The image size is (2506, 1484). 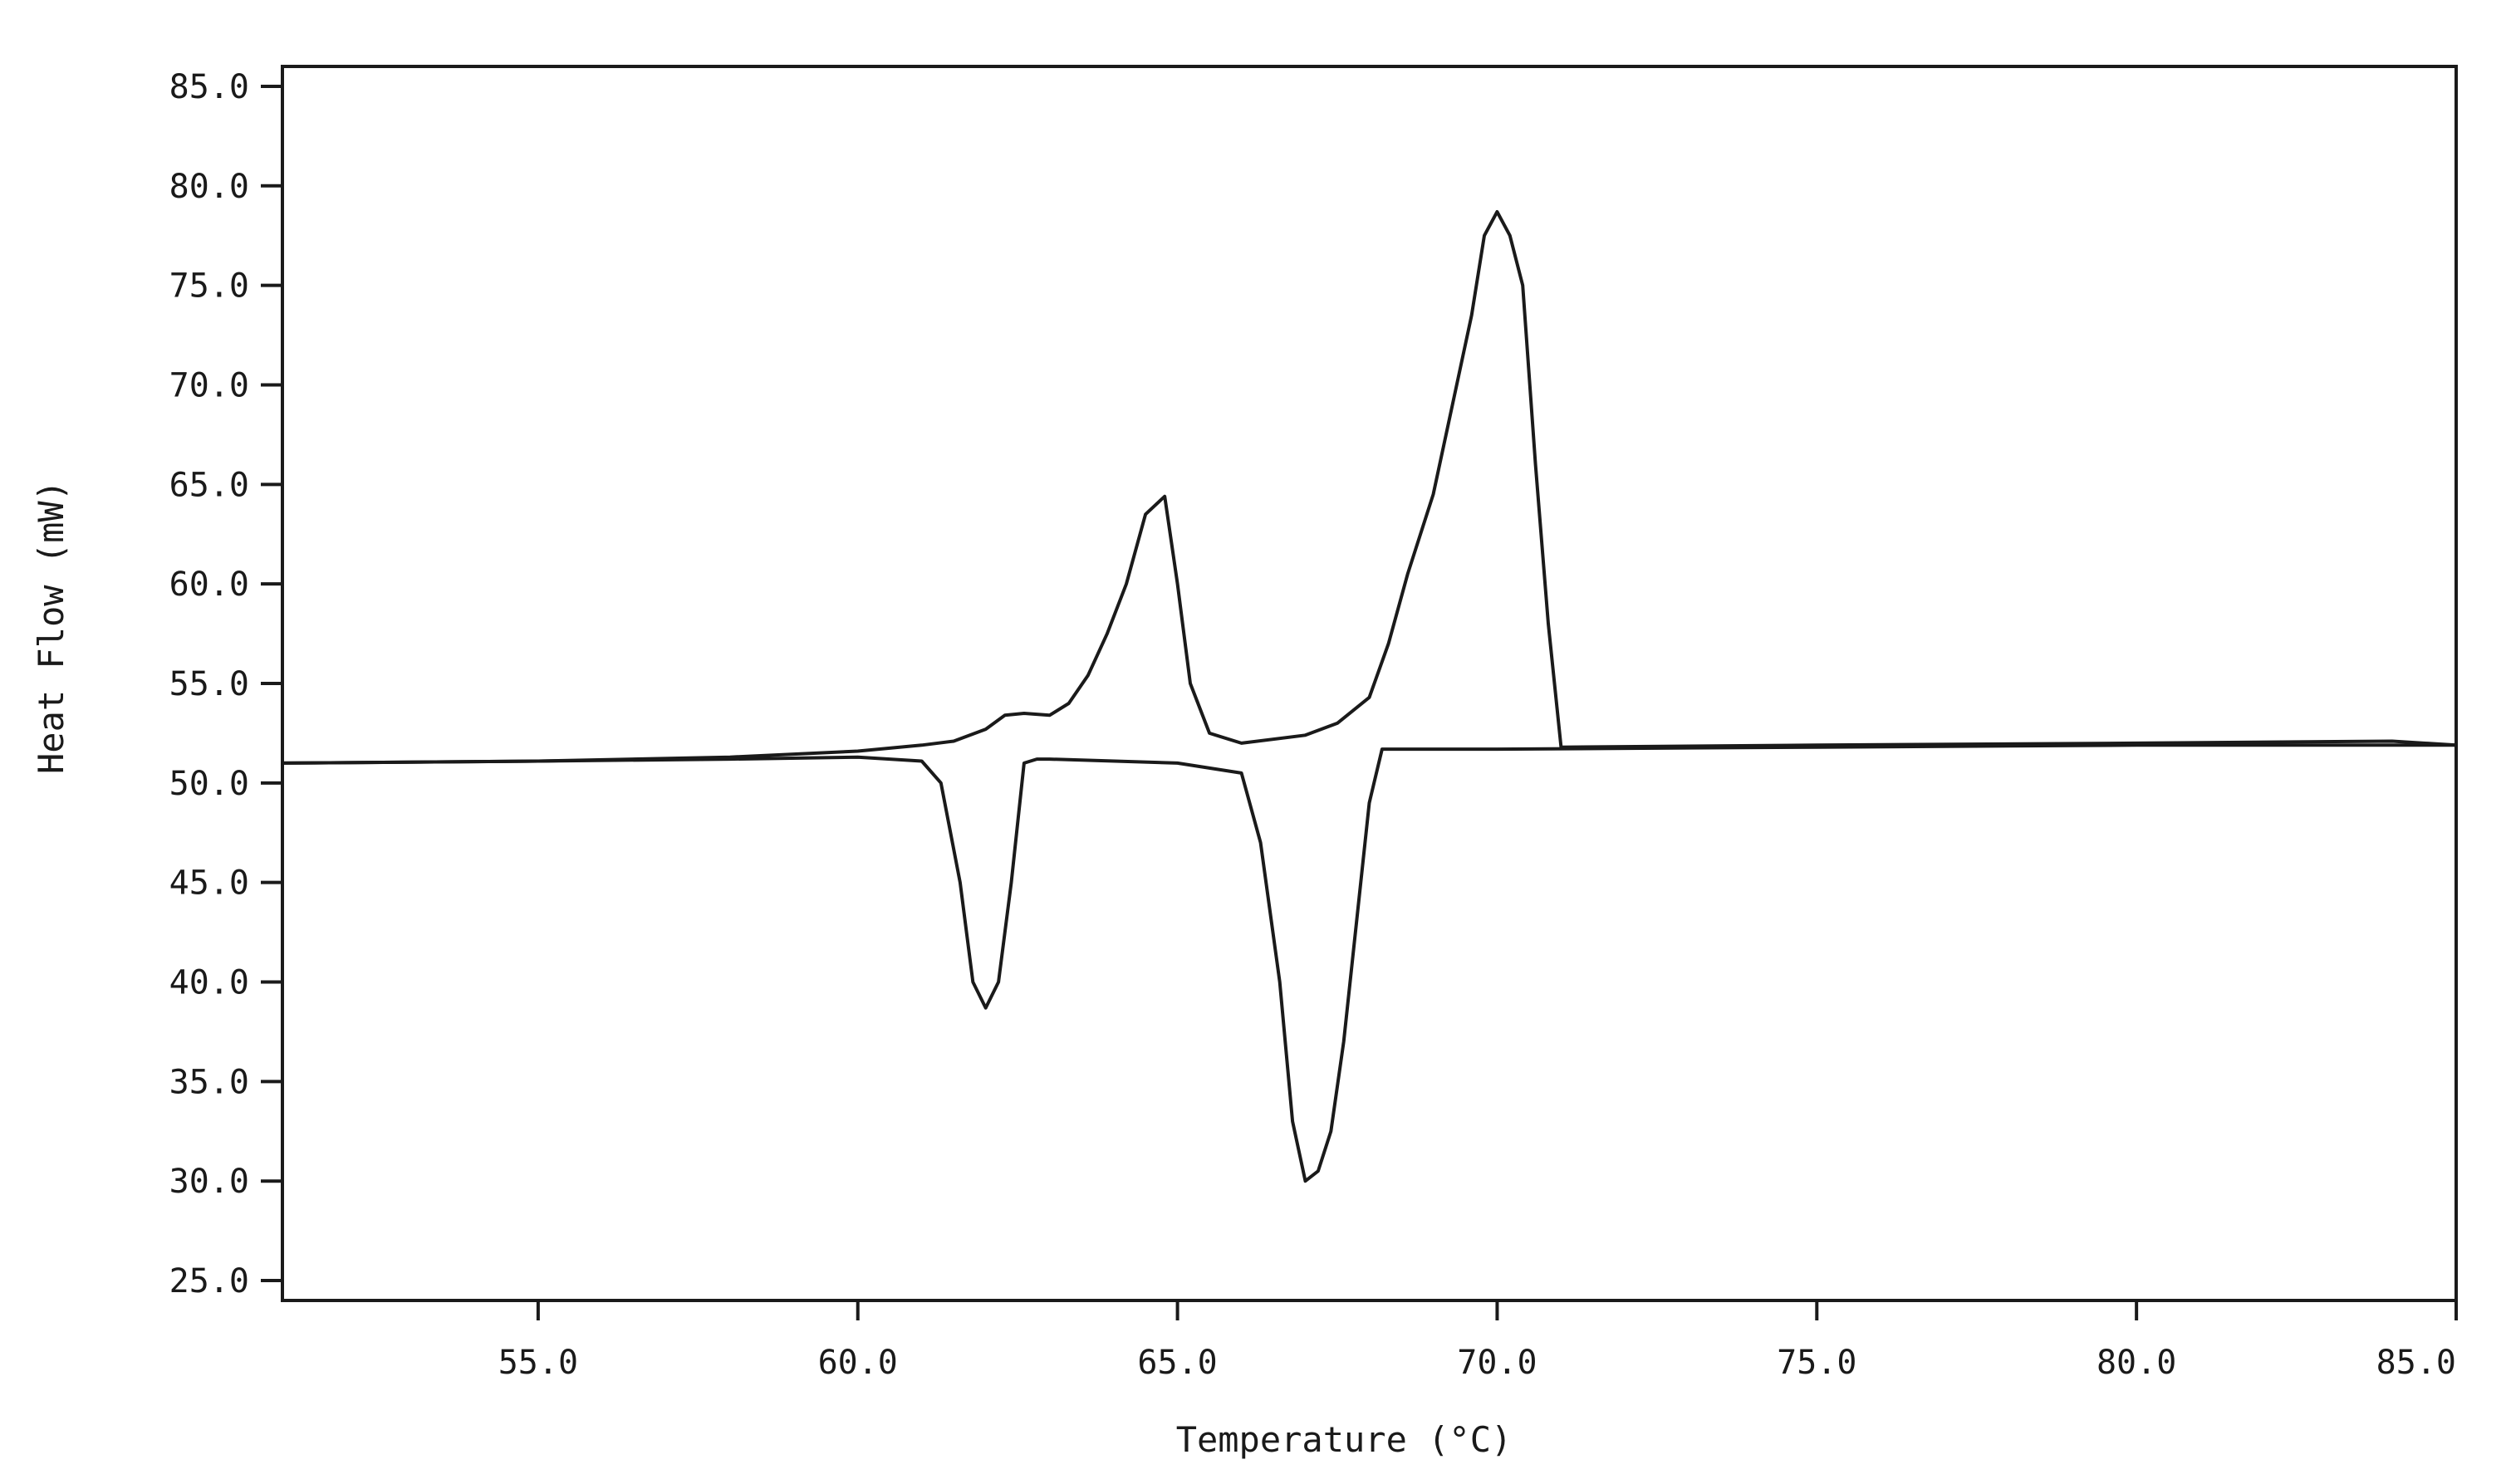 What do you see at coordinates (209, 485) in the screenshot?
I see `y-tick-label: 65.0` at bounding box center [209, 485].